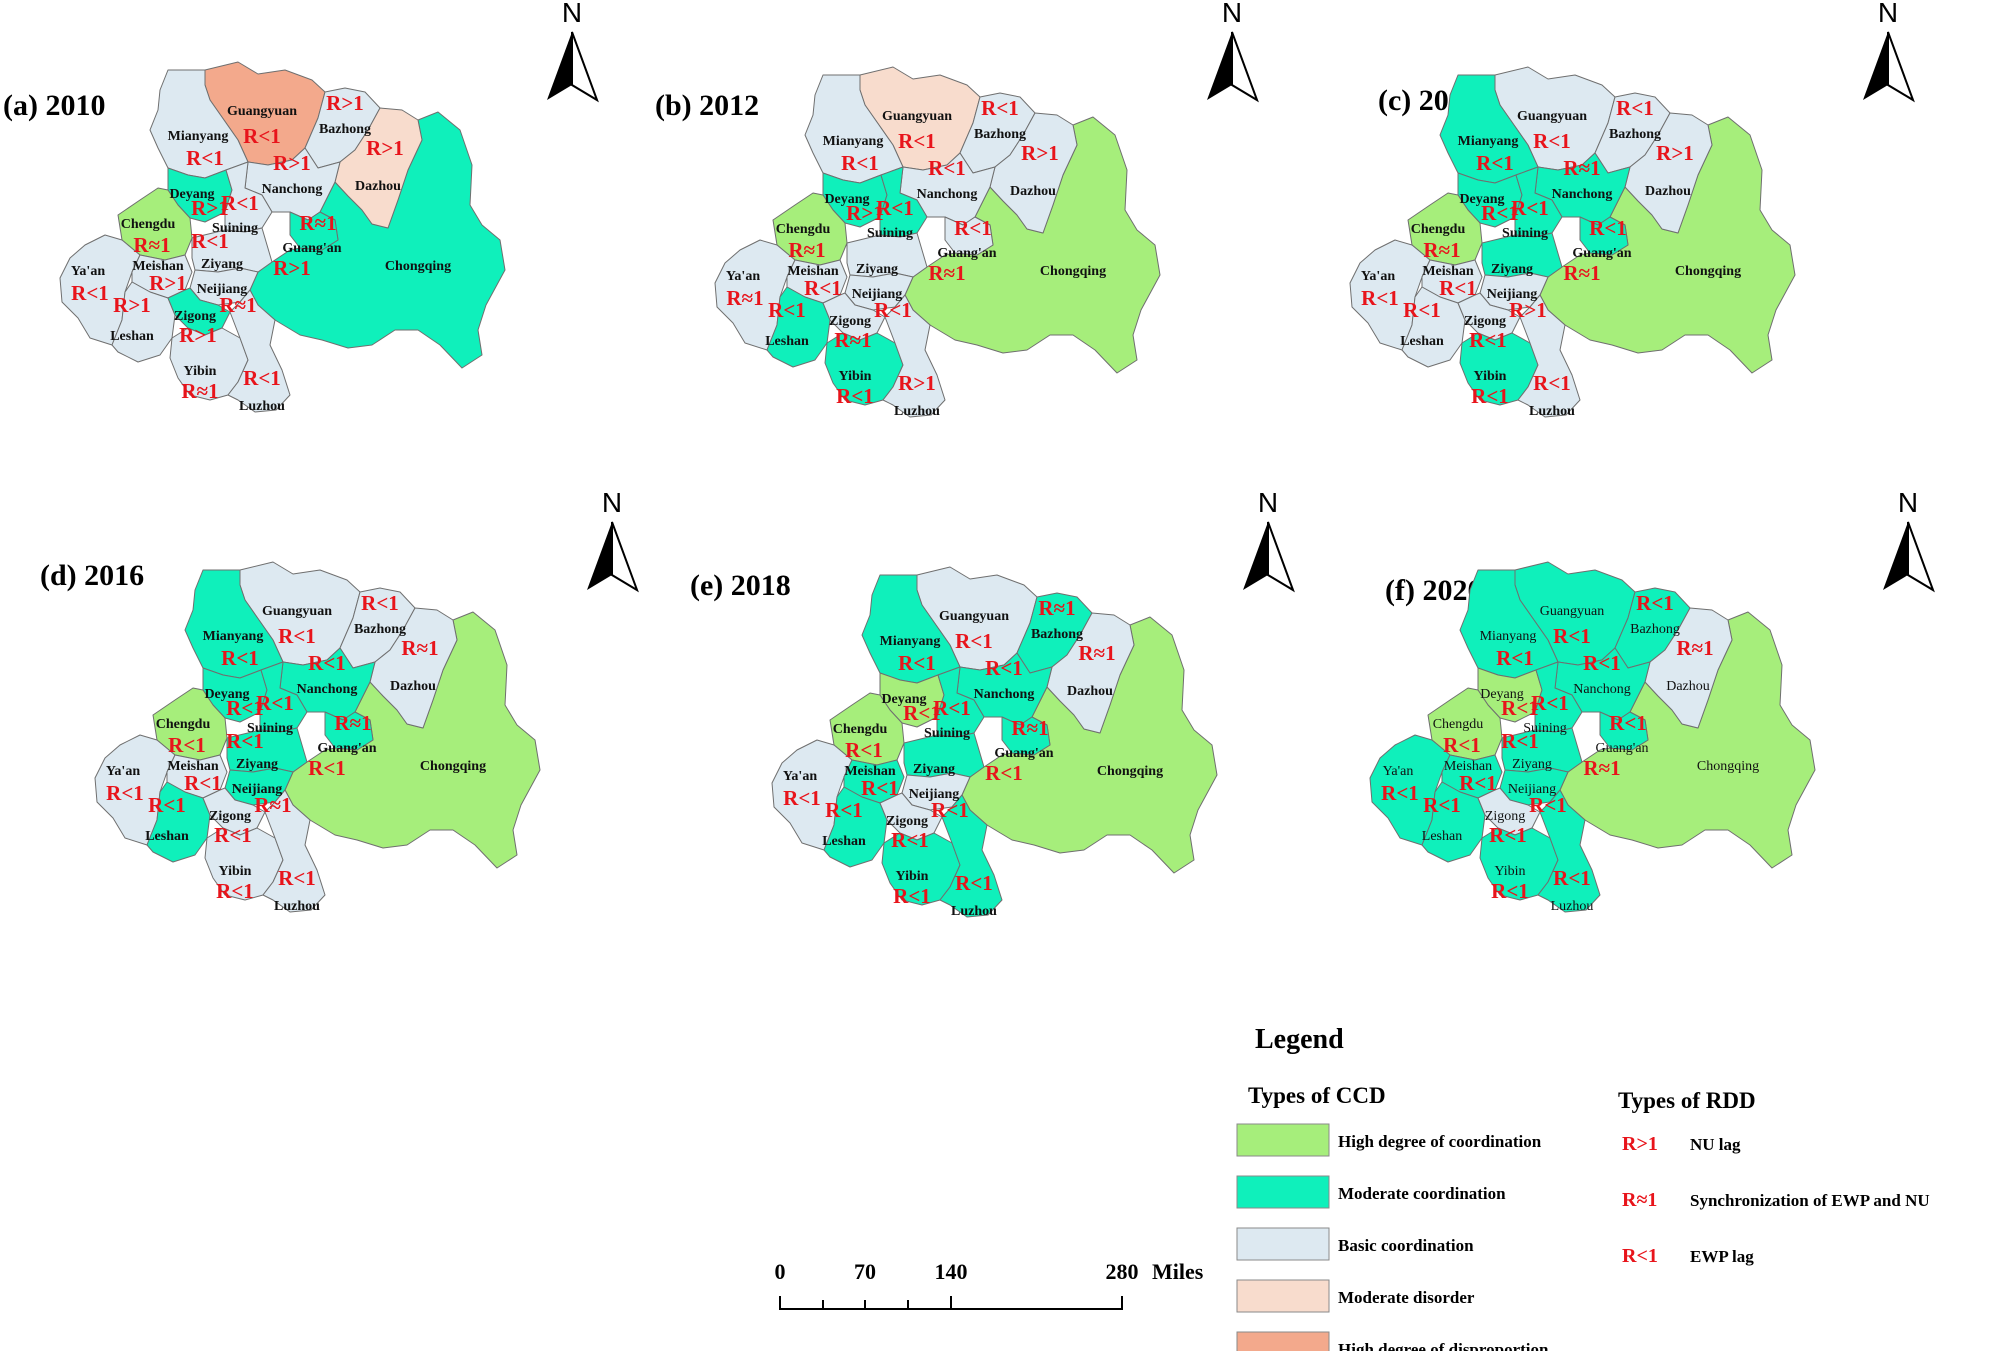  What do you see at coordinates (1371, 1192) in the screenshot?
I see `legend-ccd-item-moderate_coordination: Moderate coordination` at bounding box center [1371, 1192].